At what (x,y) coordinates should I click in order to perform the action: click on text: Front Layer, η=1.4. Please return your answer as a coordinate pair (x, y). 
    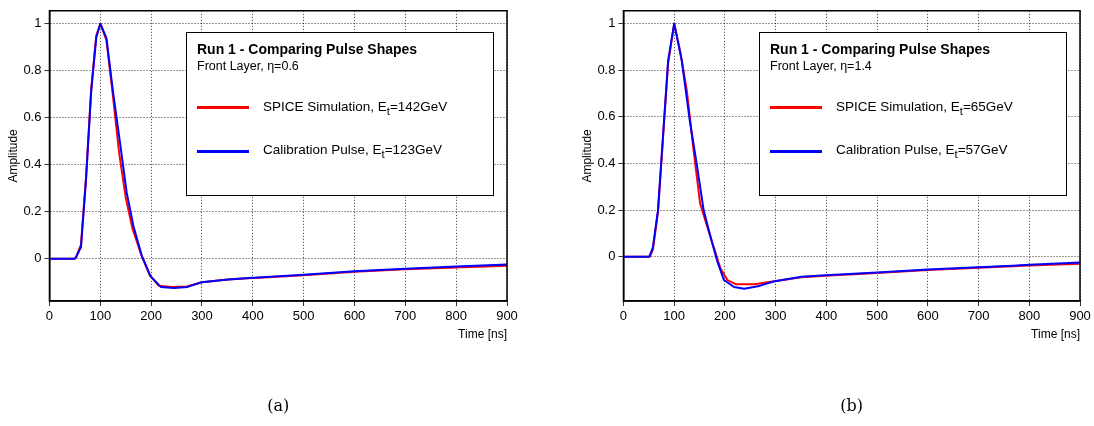
    Looking at the image, I should click on (821, 65).